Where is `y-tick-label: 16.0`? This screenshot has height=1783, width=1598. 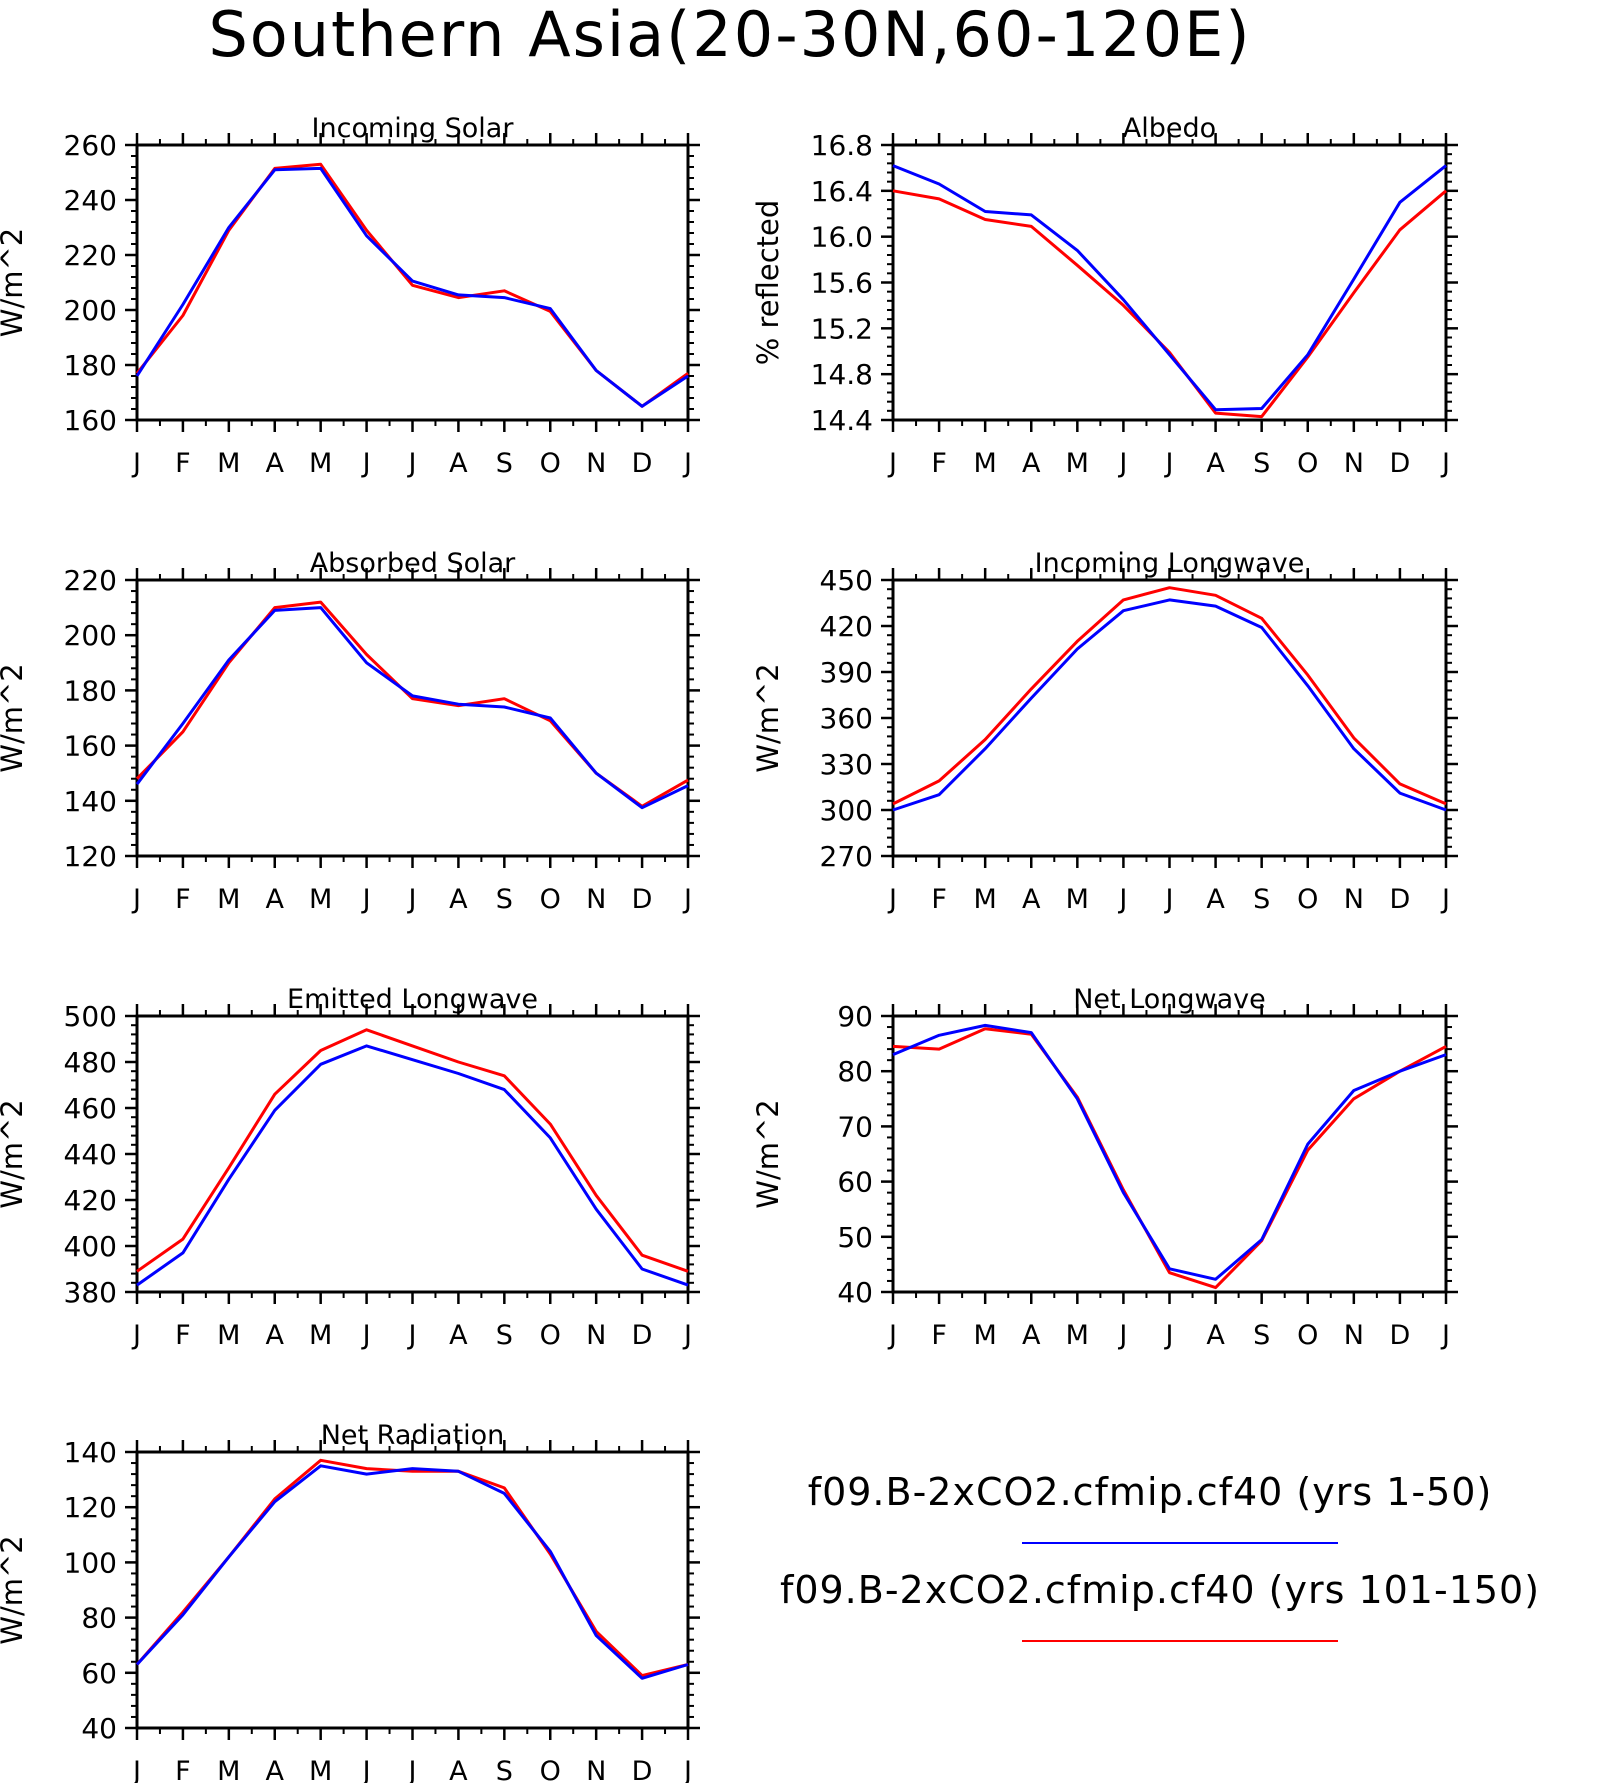
y-tick-label: 16.0 is located at coordinates (842, 237).